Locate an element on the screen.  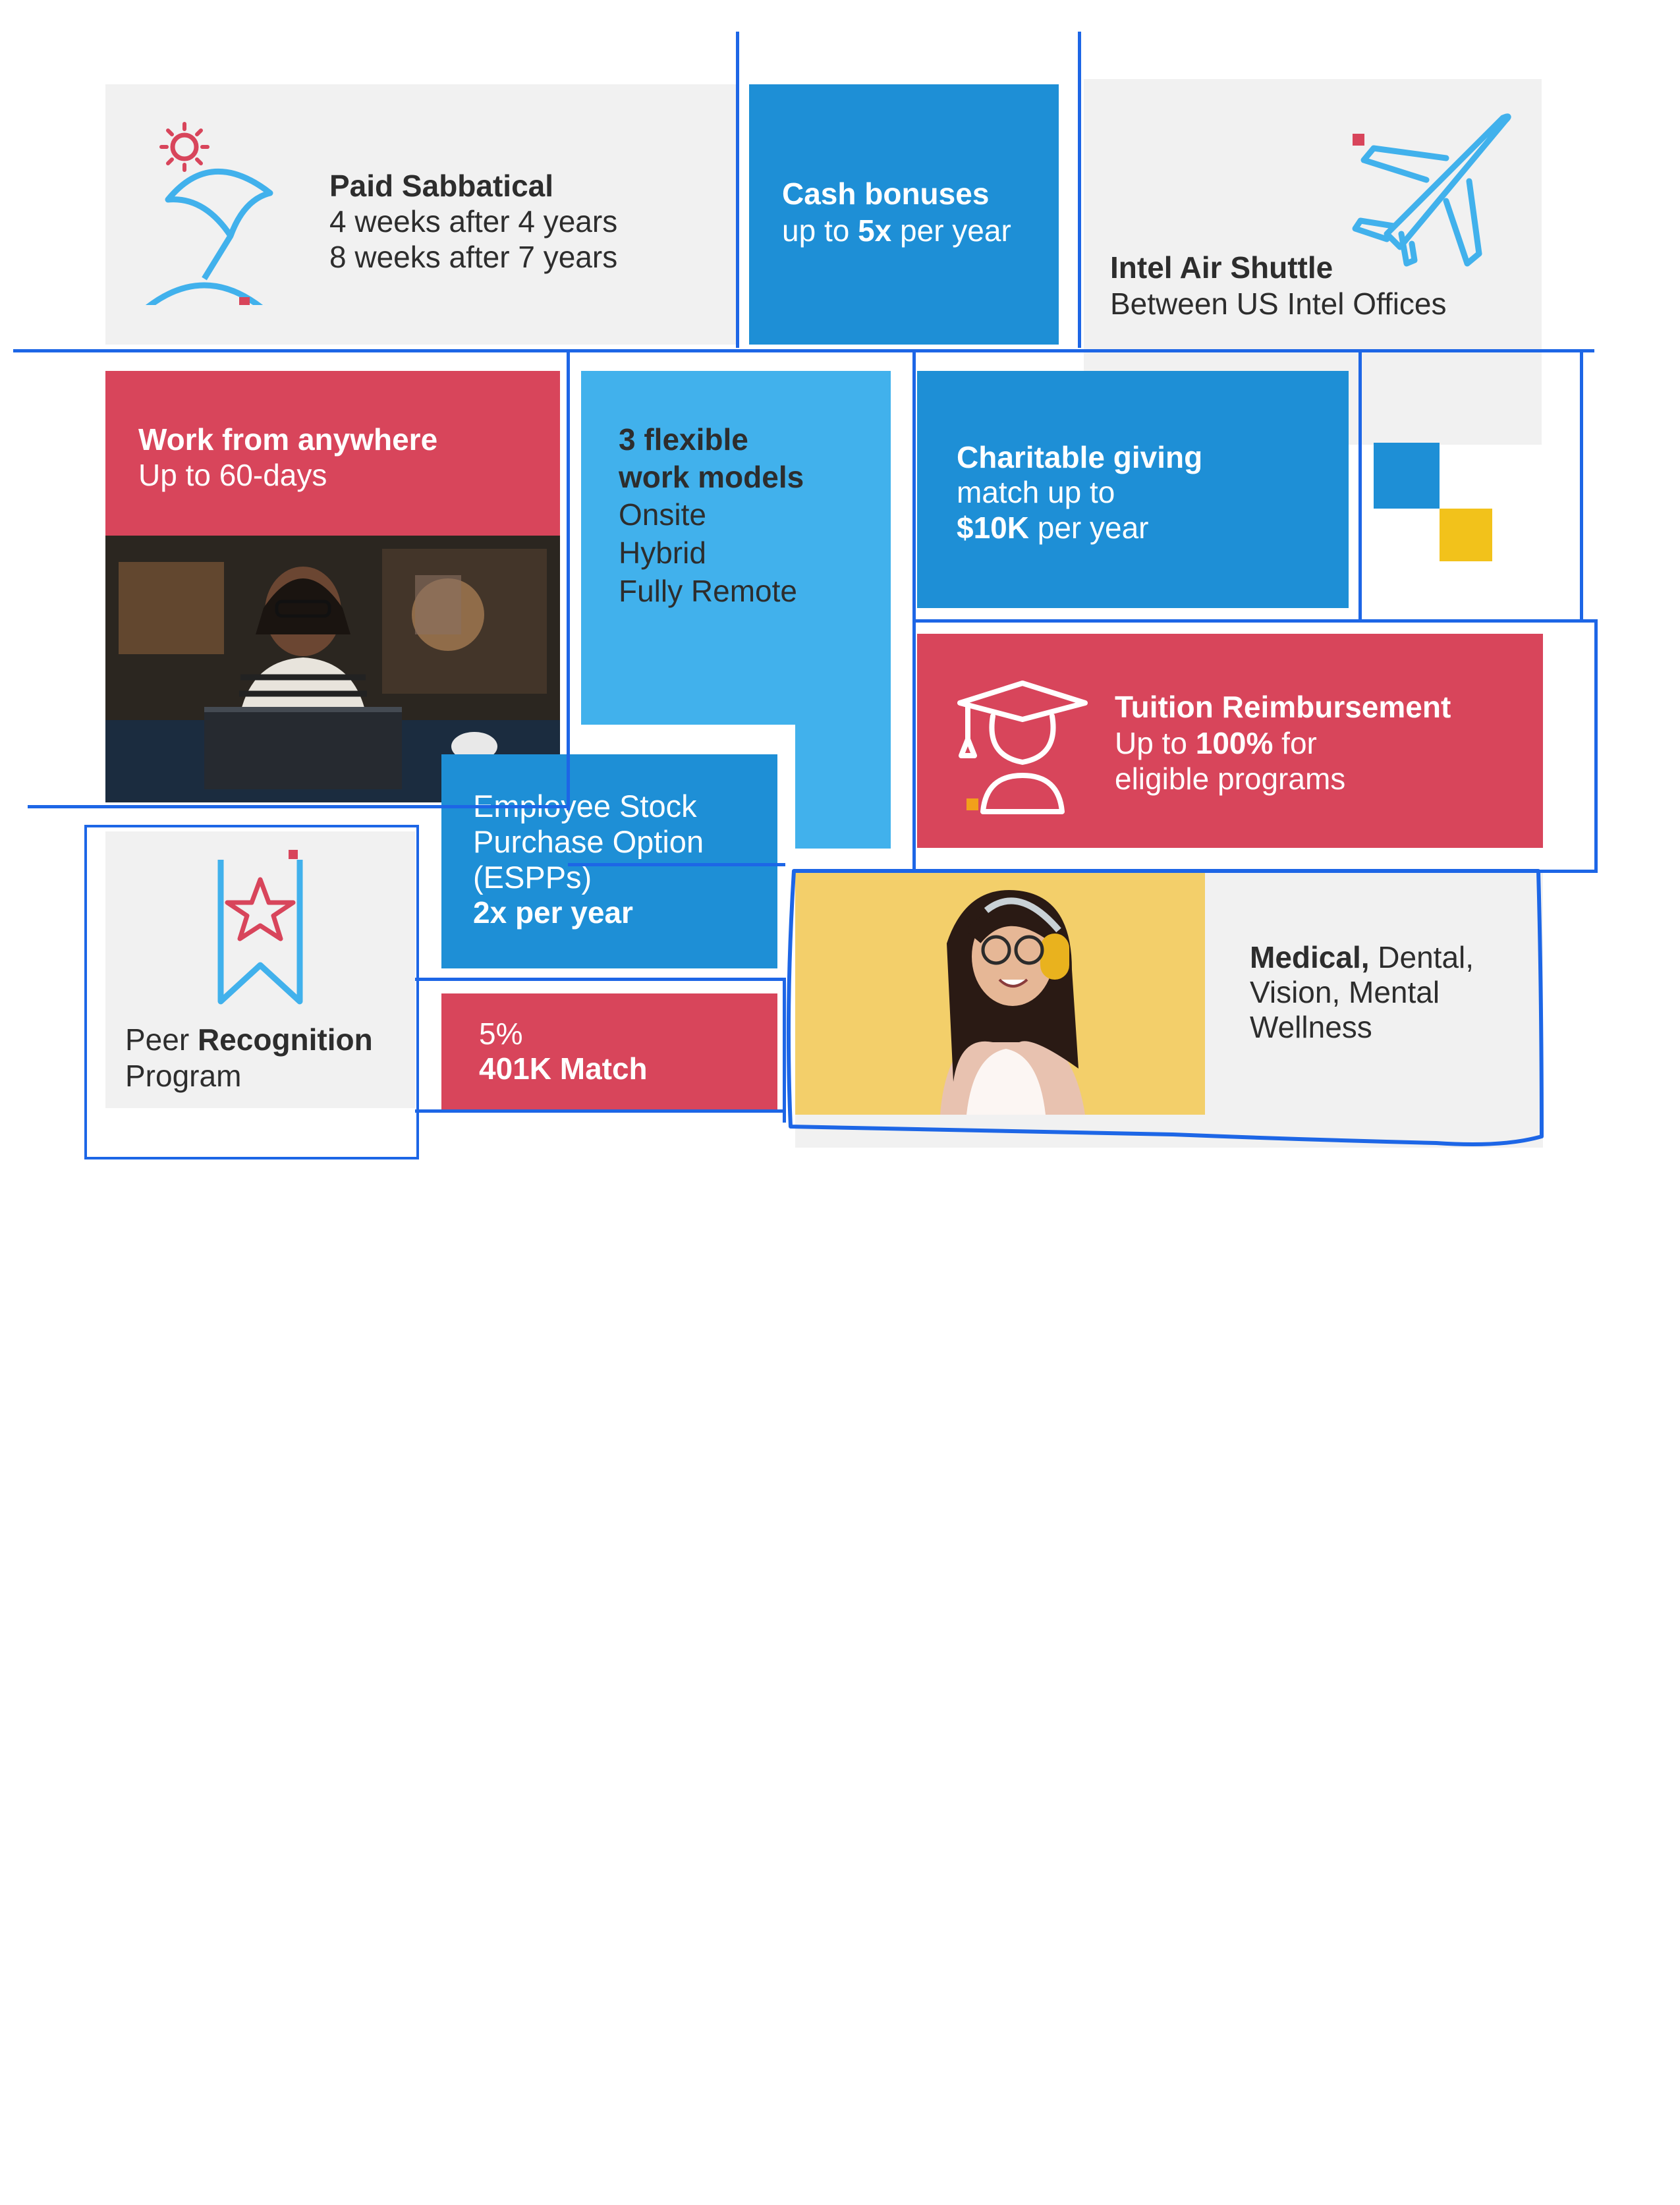
medical-line-1: Medical, Dental, is located at coordinates (1362, 958).